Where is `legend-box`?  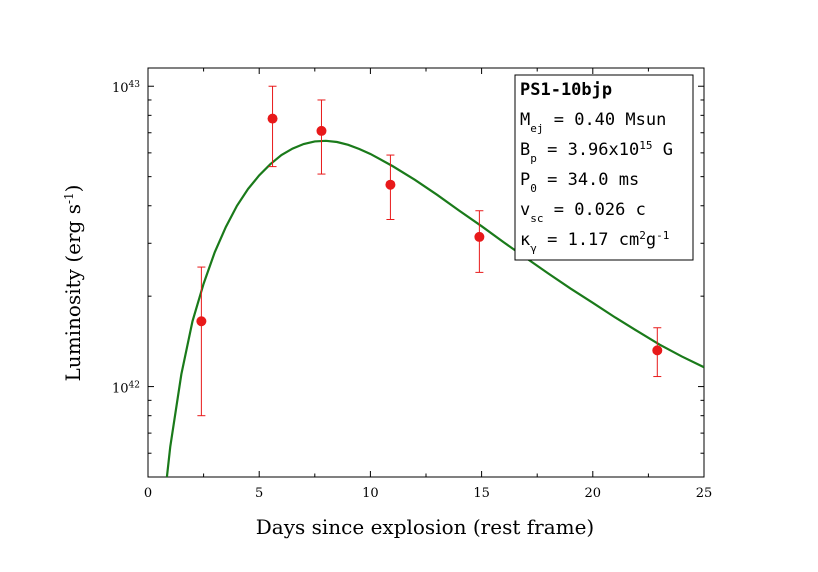 legend-box is located at coordinates (604, 167).